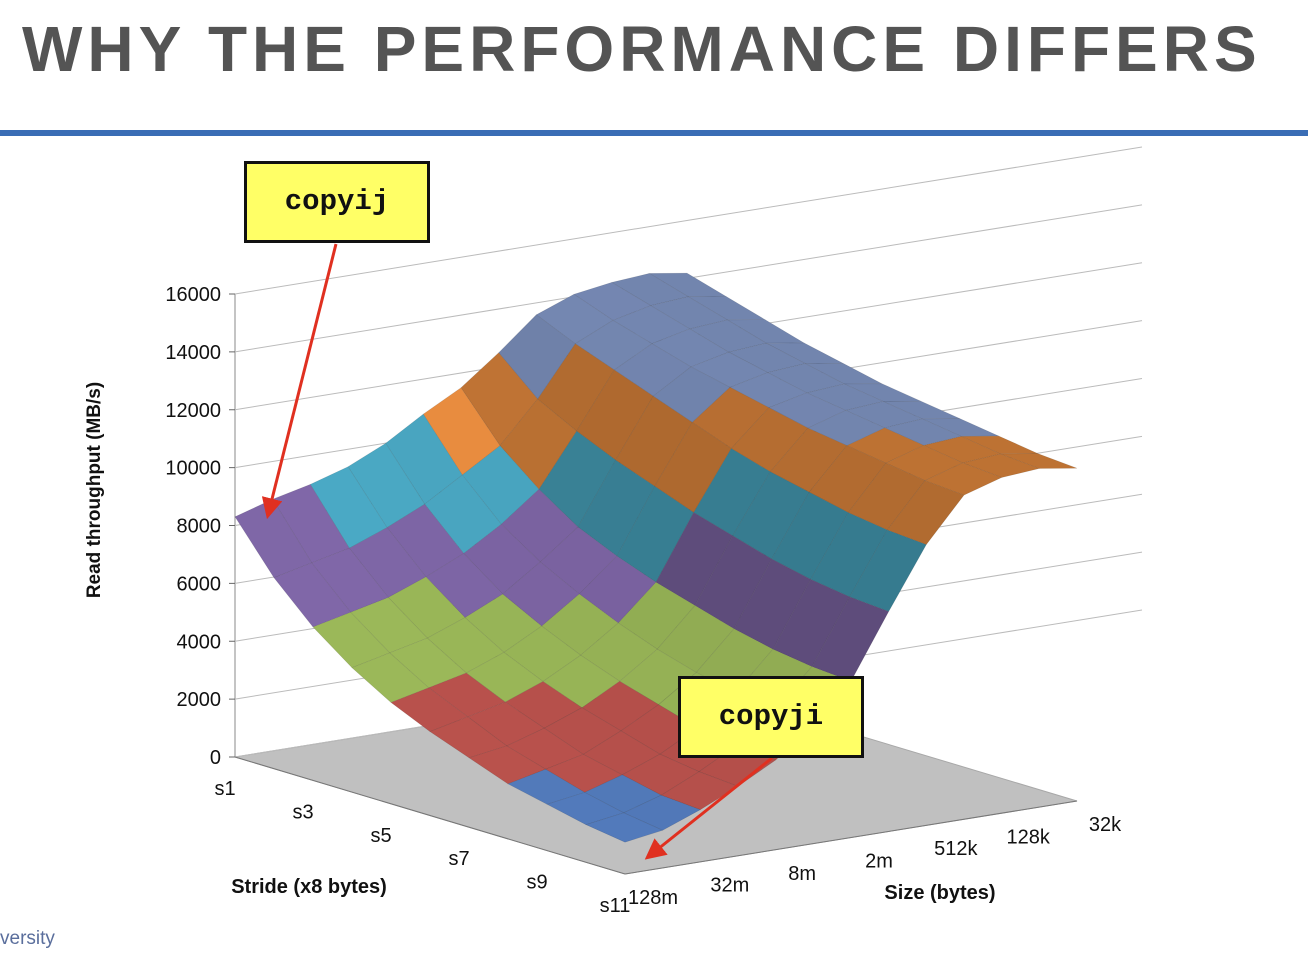  Describe the element at coordinates (224, 789) in the screenshot. I see `stride-tick-label: s1` at that location.